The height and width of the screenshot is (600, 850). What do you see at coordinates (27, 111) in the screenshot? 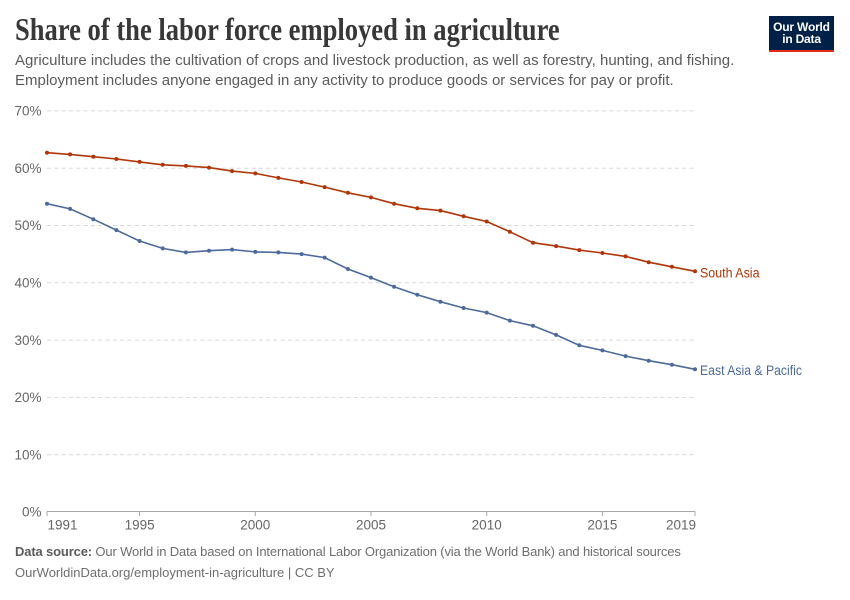
I see `svg-text: 70%` at bounding box center [27, 111].